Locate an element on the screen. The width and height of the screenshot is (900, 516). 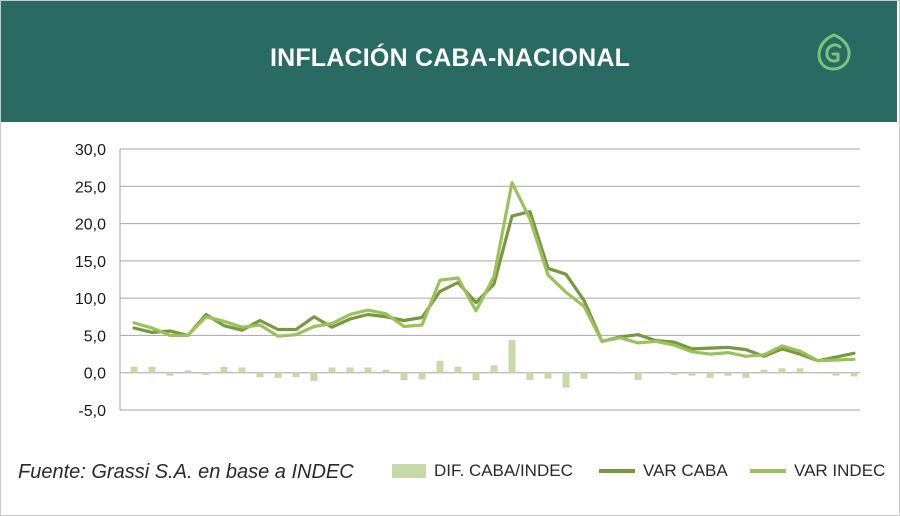
legend-swatch-dif is located at coordinates (409, 471).